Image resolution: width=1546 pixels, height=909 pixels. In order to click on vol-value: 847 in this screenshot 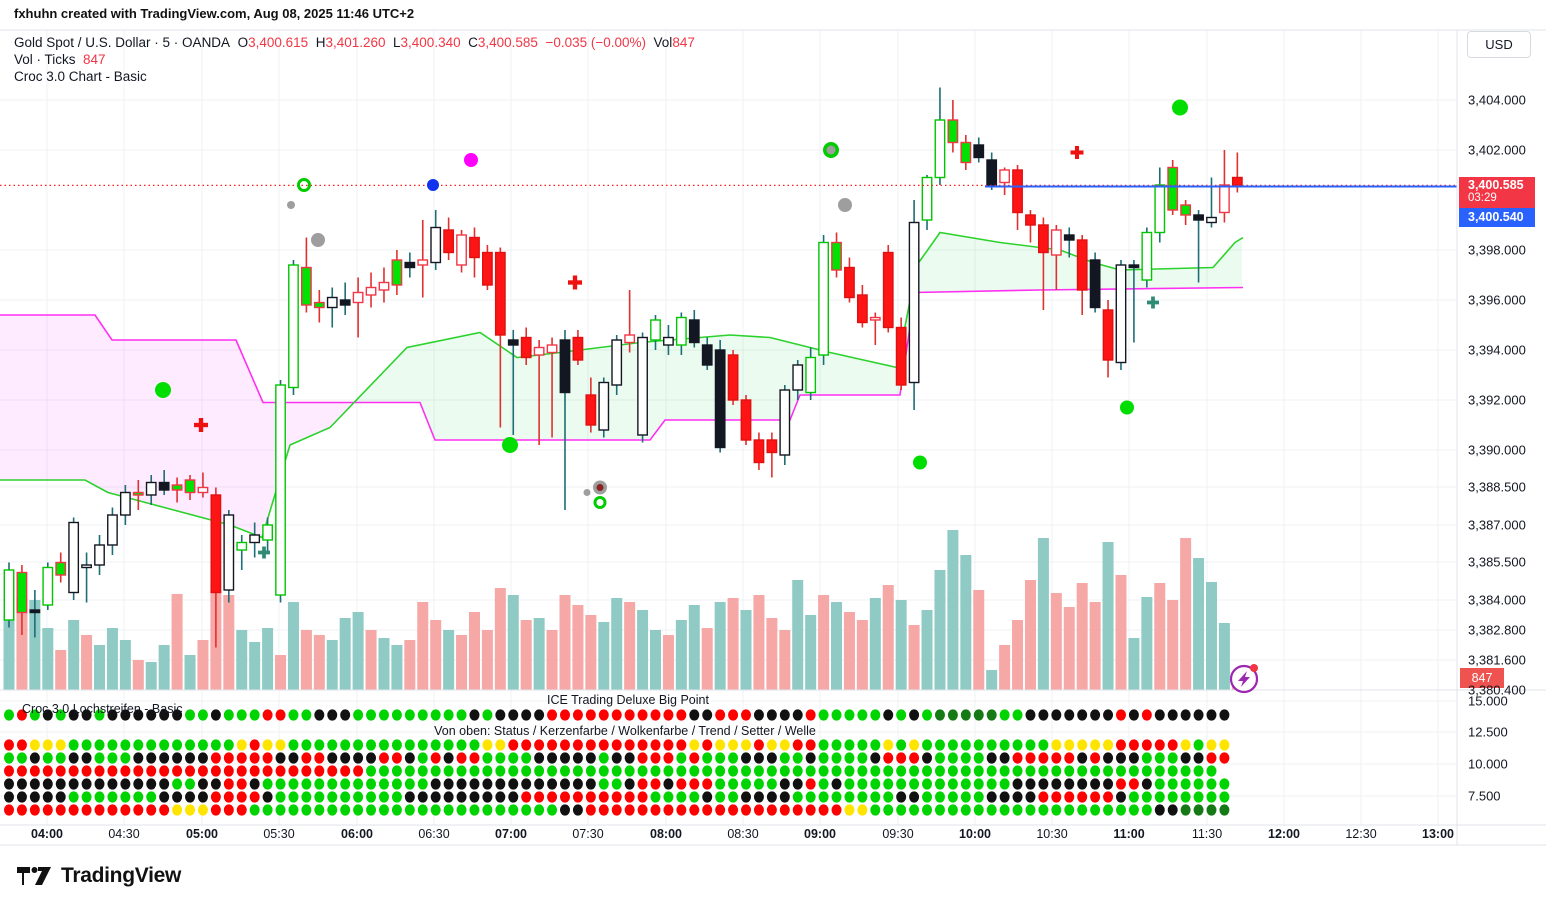, I will do `click(683, 42)`.